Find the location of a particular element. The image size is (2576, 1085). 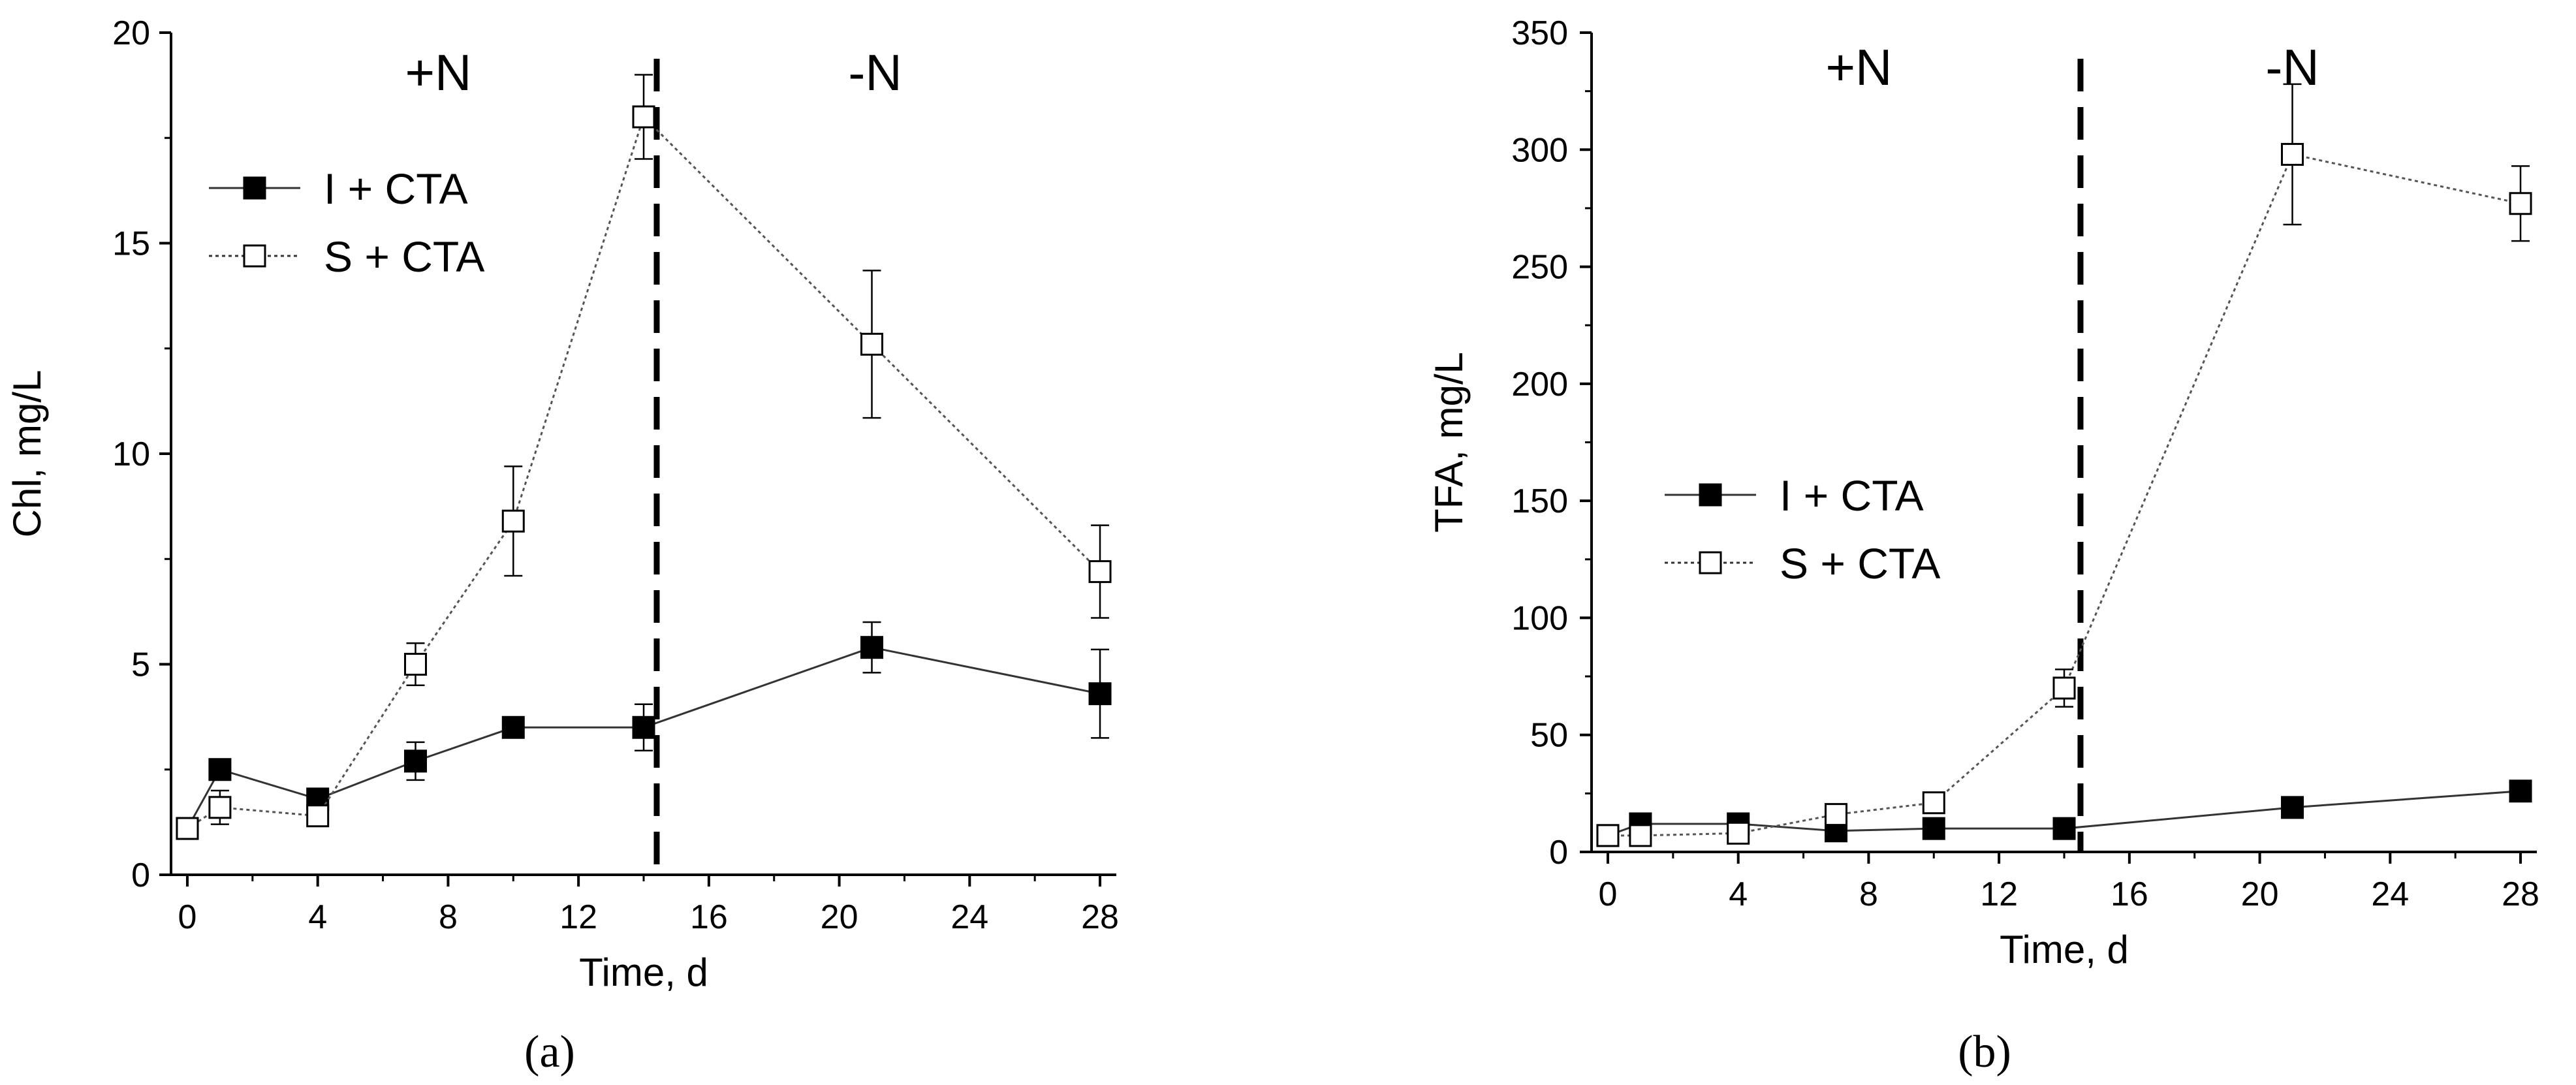

y-axis-label: Chl, mg/L is located at coordinates (27, 454).